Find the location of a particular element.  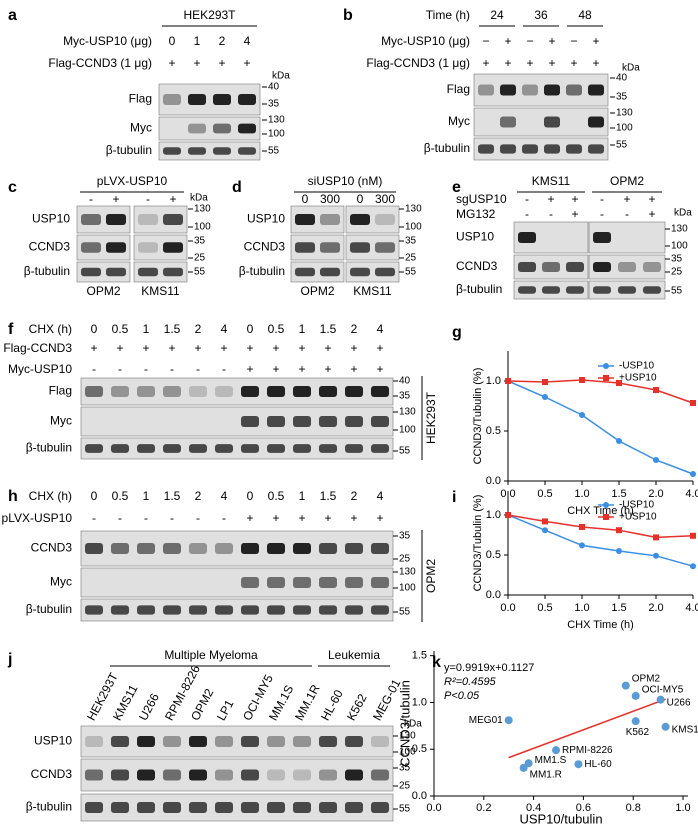

condition-name: Myc-USP10 is located at coordinates (40, 369).